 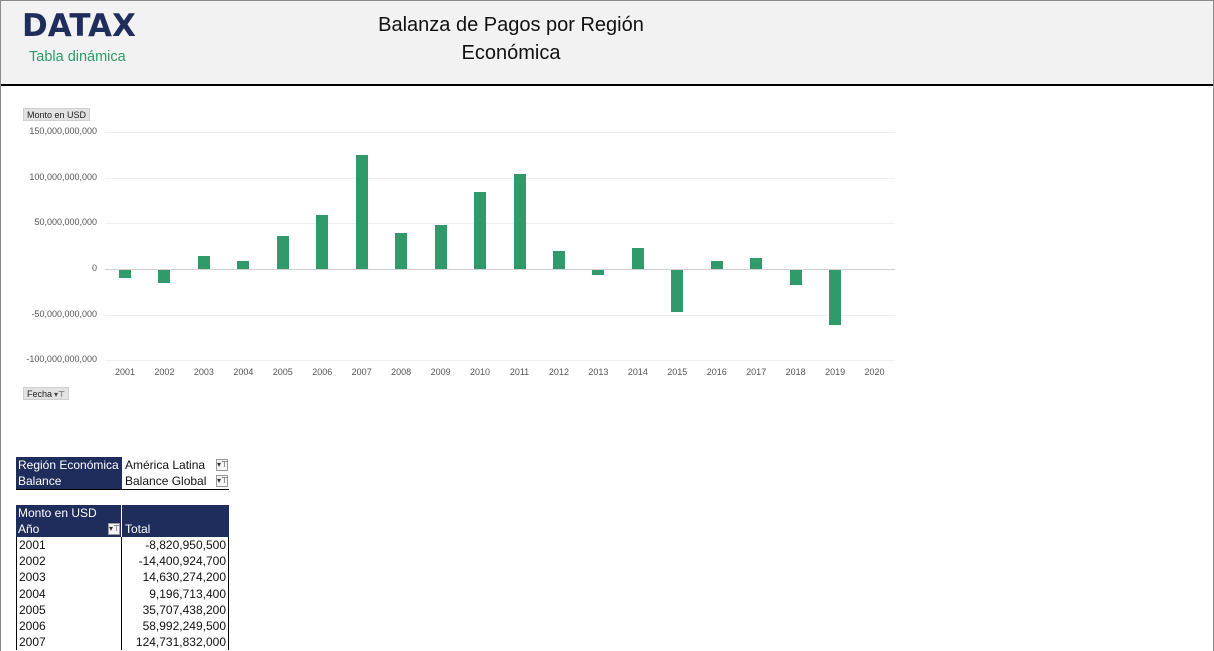 What do you see at coordinates (519, 372) in the screenshot?
I see `x-tick-label: 2011` at bounding box center [519, 372].